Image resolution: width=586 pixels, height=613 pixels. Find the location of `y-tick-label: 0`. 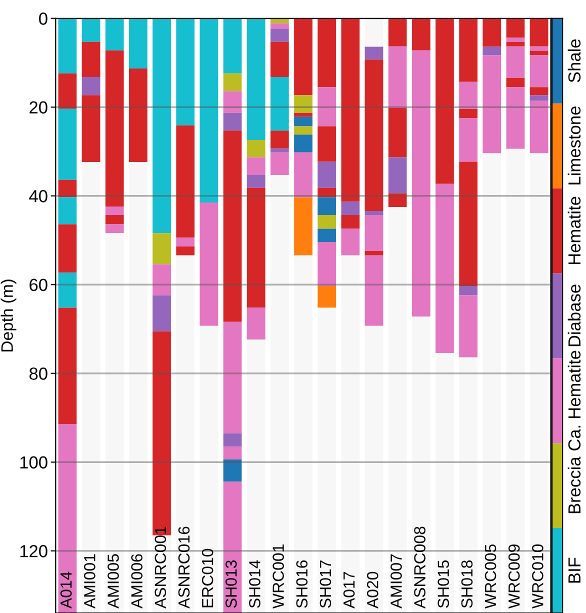

y-tick-label: 0 is located at coordinates (43, 18).